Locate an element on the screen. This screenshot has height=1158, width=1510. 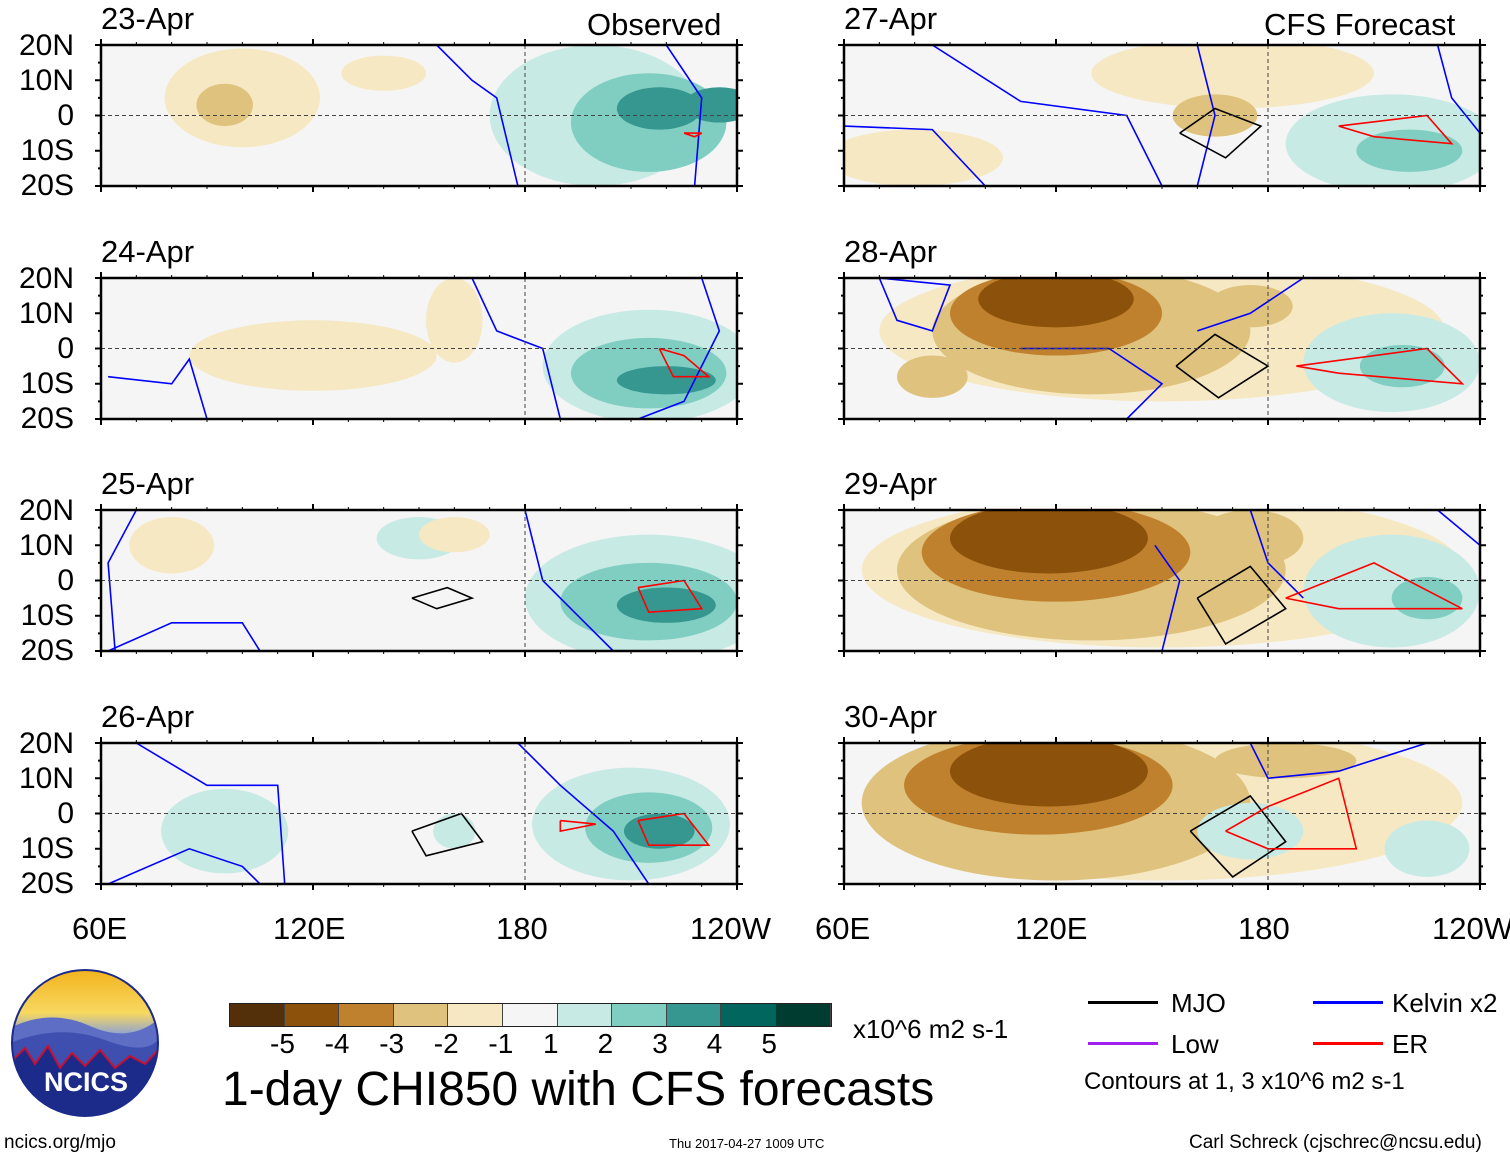
colorbar-label: 2 is located at coordinates (605, 1043).